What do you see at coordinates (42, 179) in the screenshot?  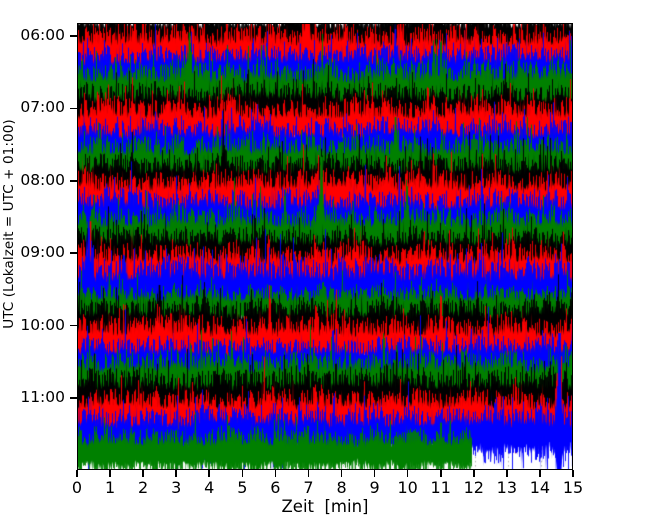 I see `y-tick-label: 08:00` at bounding box center [42, 179].